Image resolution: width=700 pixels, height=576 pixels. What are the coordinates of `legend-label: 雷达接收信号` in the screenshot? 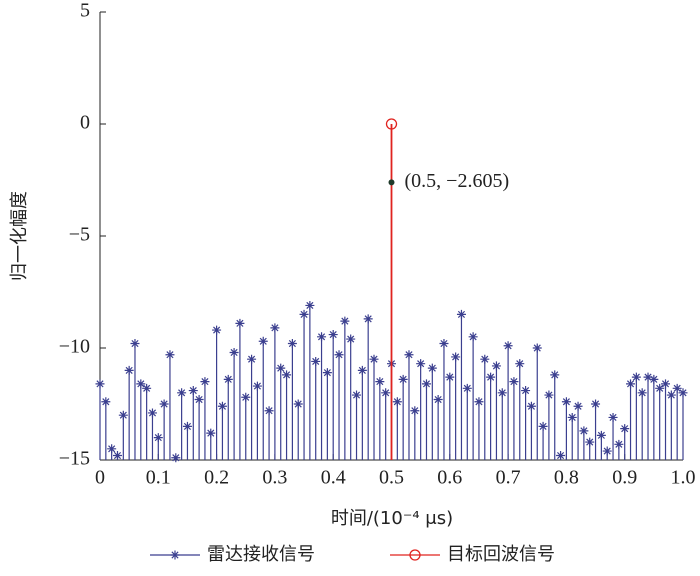 It's located at (261, 554).